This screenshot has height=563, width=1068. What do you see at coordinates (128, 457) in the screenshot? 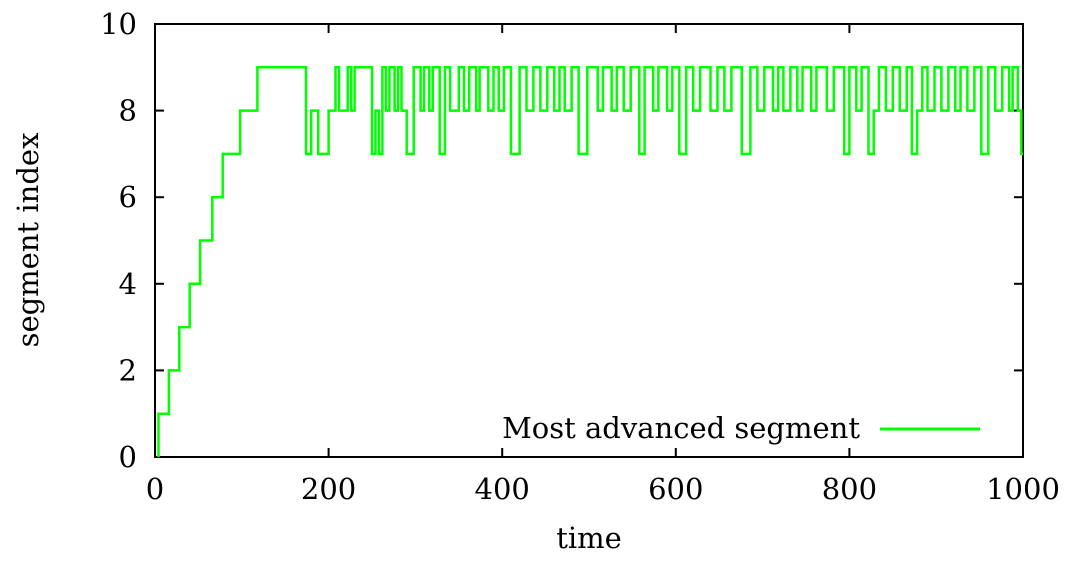
I see `y-tick-label: 0` at bounding box center [128, 457].